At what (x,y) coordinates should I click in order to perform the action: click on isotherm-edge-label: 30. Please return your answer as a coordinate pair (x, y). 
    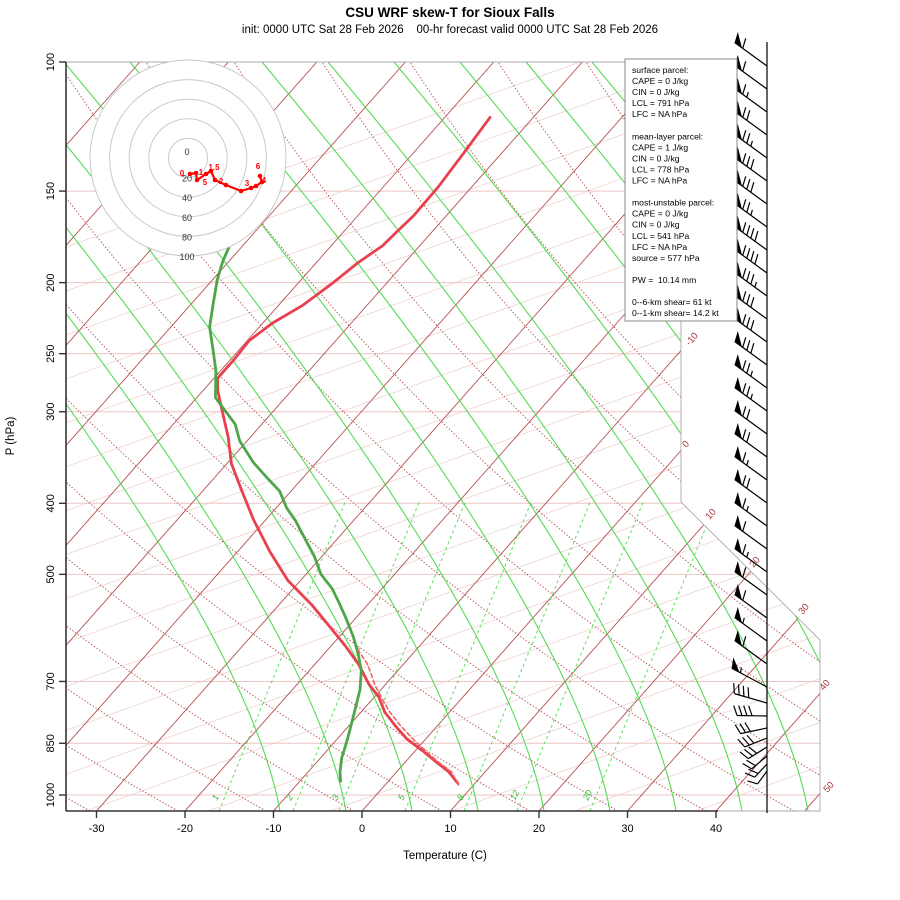
    Looking at the image, I should click on (803, 609).